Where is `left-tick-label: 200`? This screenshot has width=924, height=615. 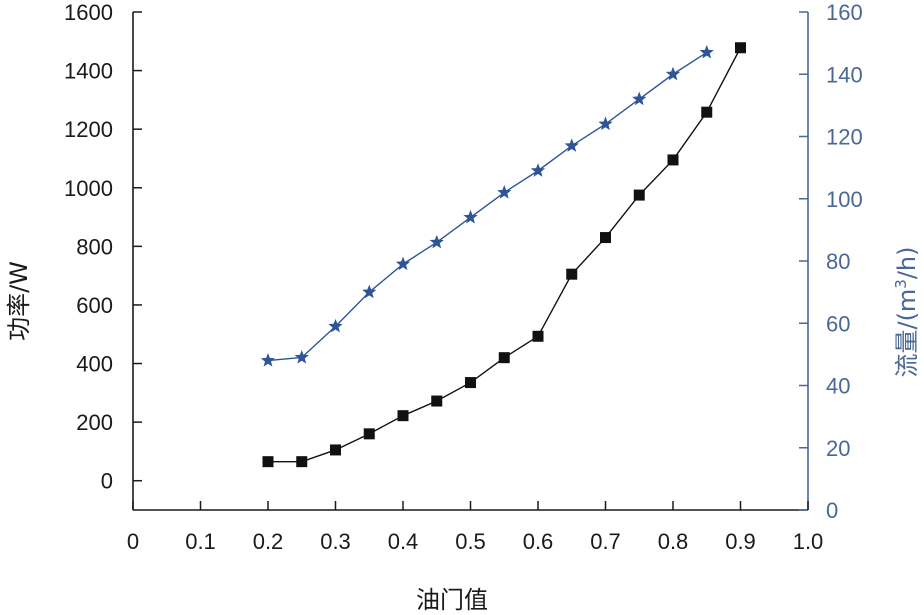 left-tick-label: 200 is located at coordinates (94, 422).